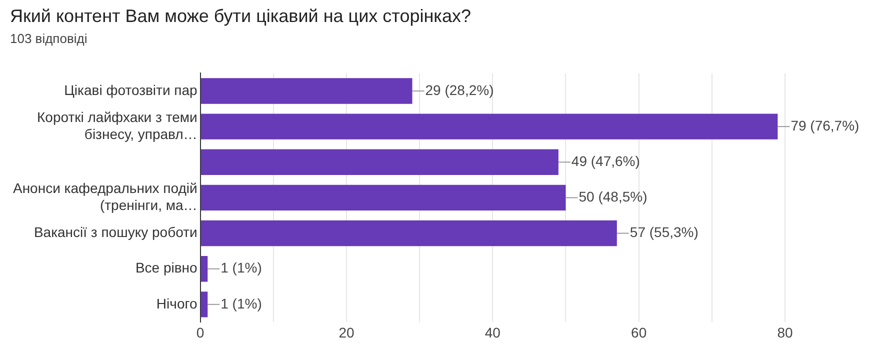 This screenshot has height=350, width=870. What do you see at coordinates (825, 125) in the screenshot?
I see `data-label: 79 (76,7%)` at bounding box center [825, 125].